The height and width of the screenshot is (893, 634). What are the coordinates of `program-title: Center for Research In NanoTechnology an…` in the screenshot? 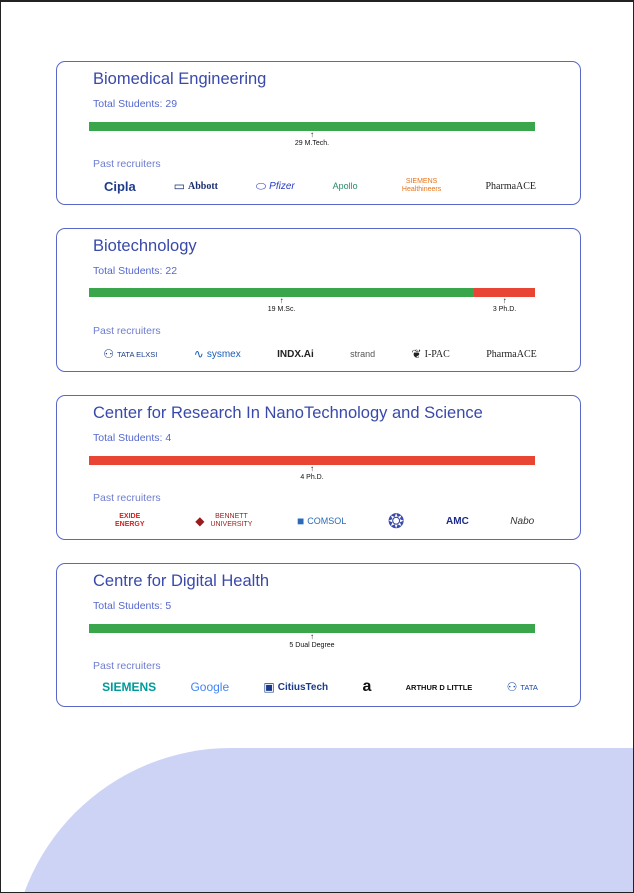 It's located at (288, 413).